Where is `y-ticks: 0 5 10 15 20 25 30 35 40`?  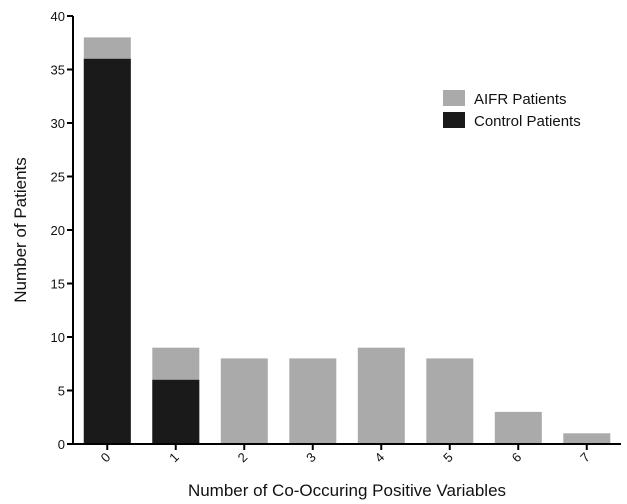
y-ticks: 0 5 10 15 20 25 30 35 40 is located at coordinates (62, 230).